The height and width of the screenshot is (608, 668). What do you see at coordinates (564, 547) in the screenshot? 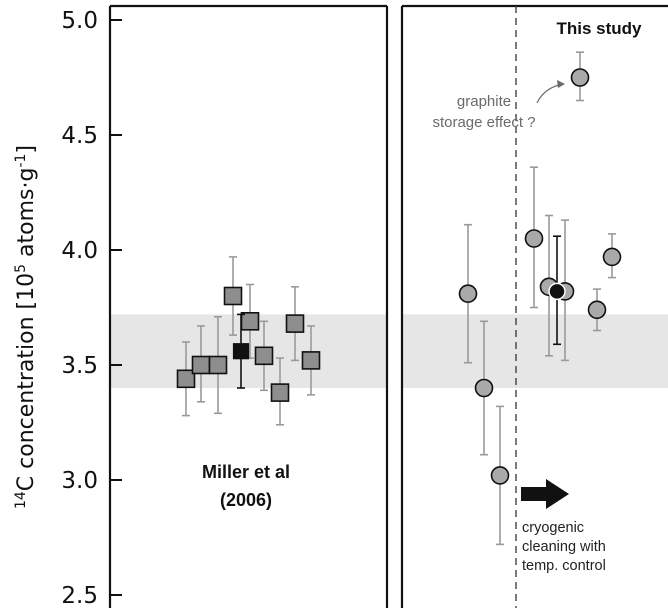
I see `cryogenic-note-line2: cleaning with` at bounding box center [564, 547].